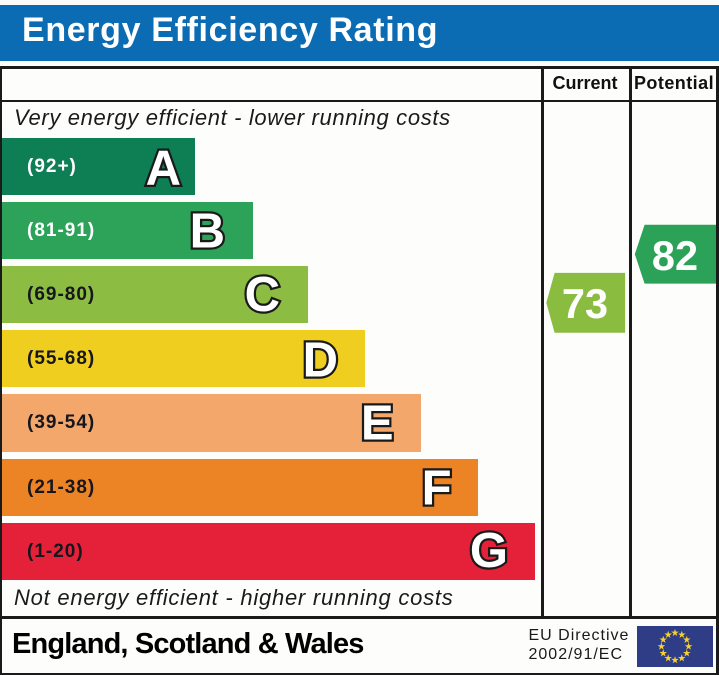  I want to click on svg-text: C, so click(262, 295).